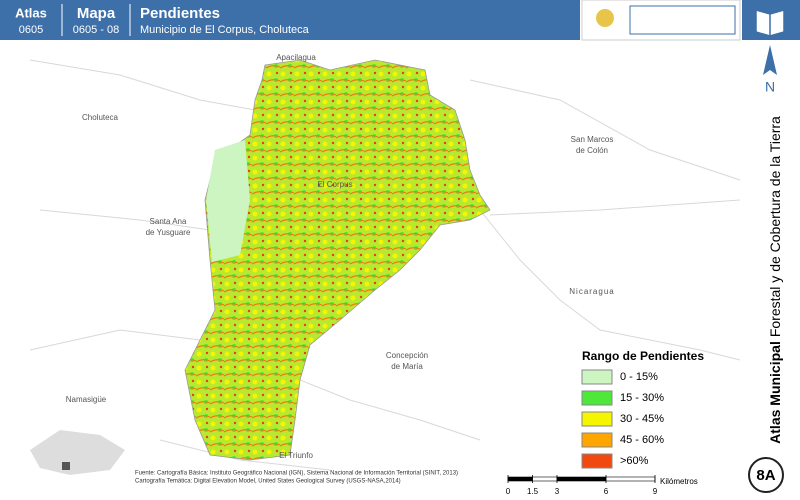 This screenshot has height=500, width=800. Describe the element at coordinates (770, 23) in the screenshot. I see `book-icon` at that location.